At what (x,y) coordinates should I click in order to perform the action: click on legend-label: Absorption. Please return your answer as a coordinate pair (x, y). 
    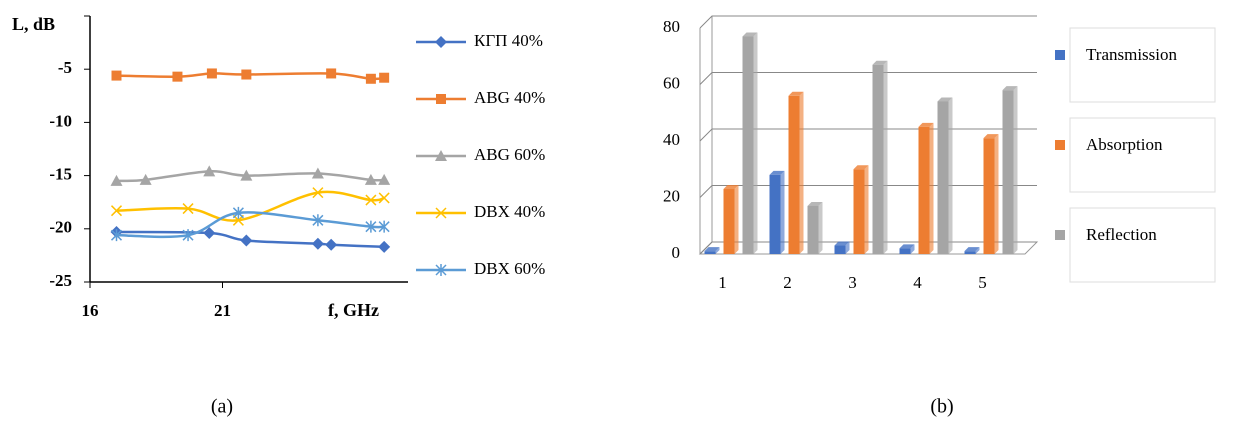
    Looking at the image, I should click on (1124, 144).